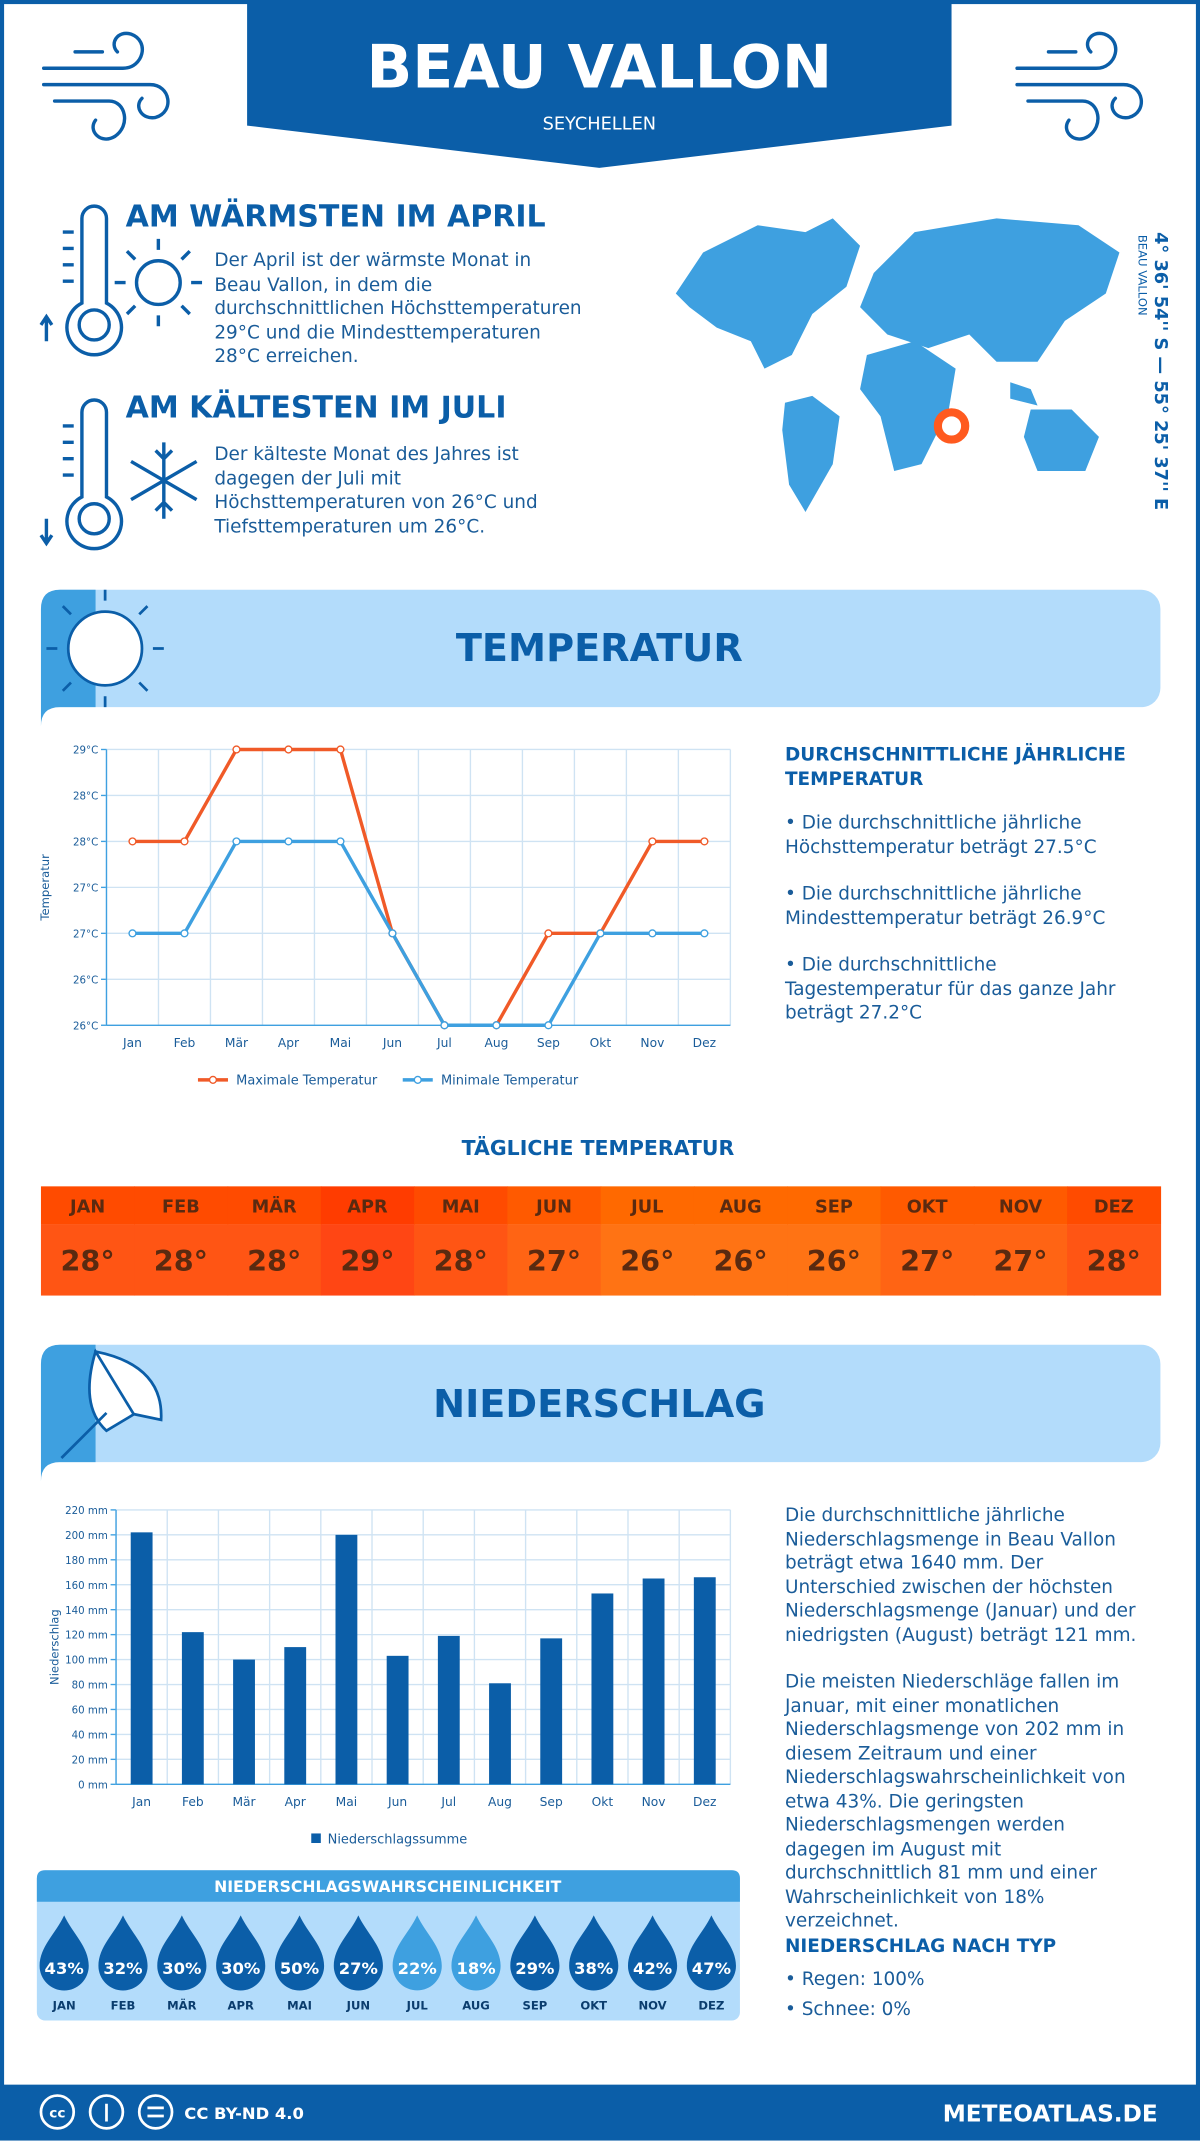  Describe the element at coordinates (347, 1802) in the screenshot. I see `x-tick-label: Mai` at that location.